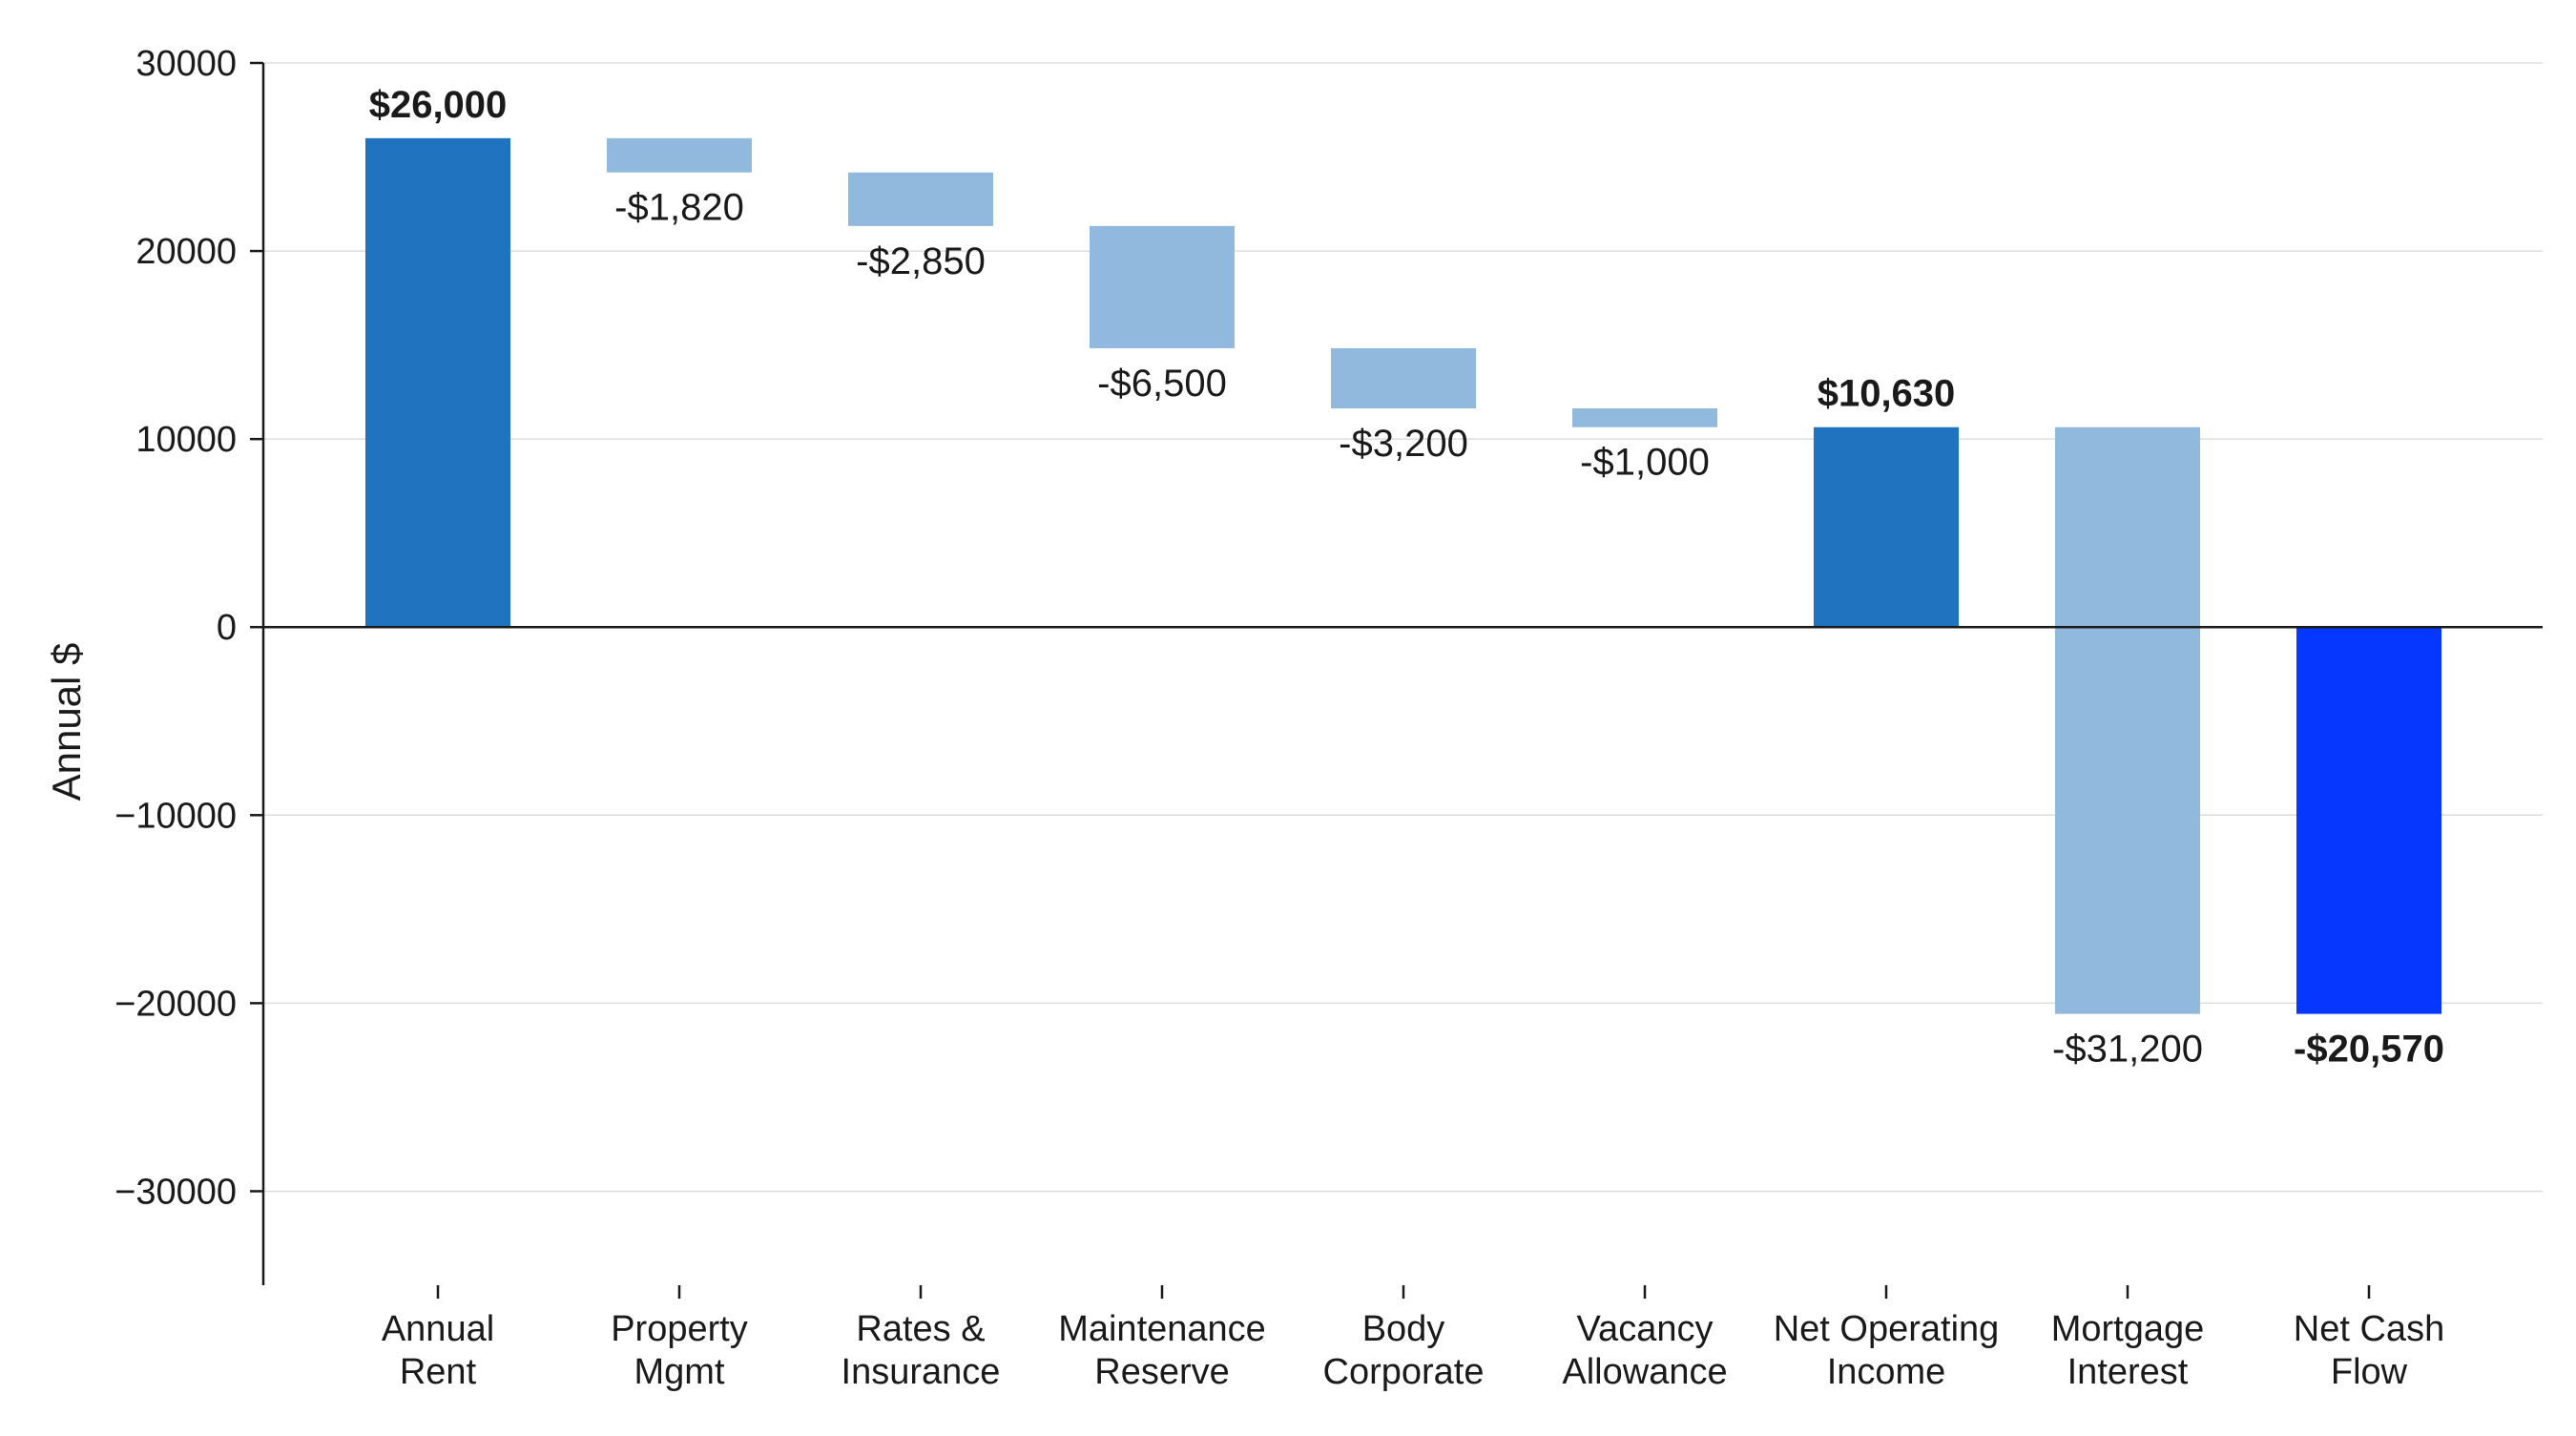 The height and width of the screenshot is (1436, 2576). I want to click on y-axis-title: Annual $, so click(66, 722).